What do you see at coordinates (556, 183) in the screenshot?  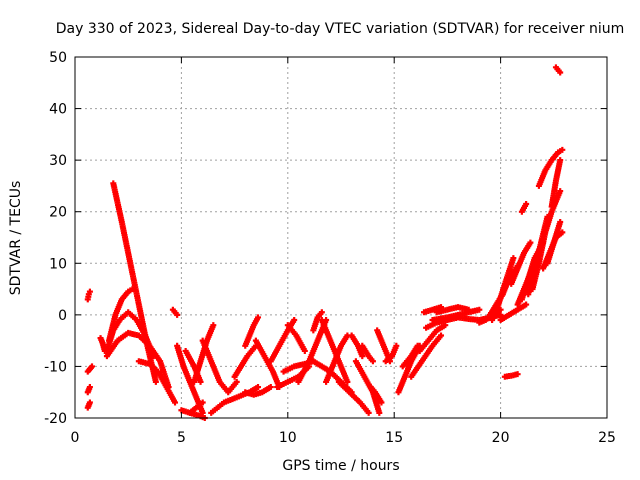 I see `series-s63` at bounding box center [556, 183].